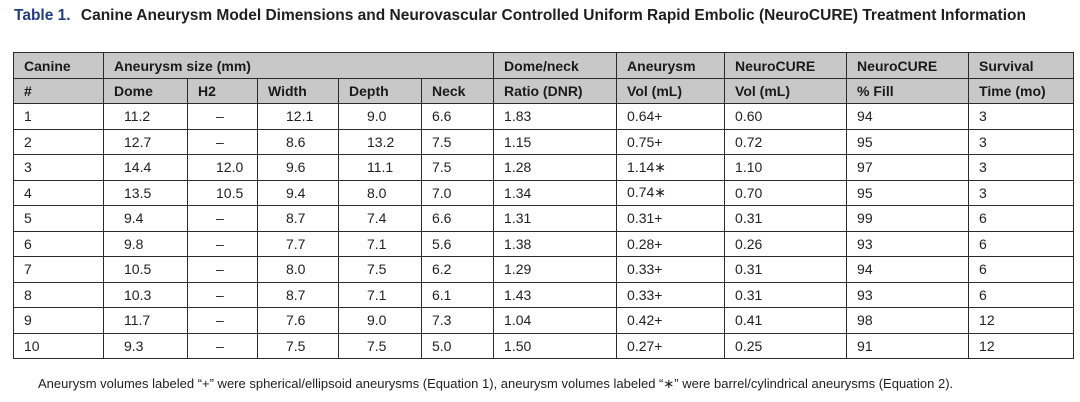 The height and width of the screenshot is (402, 1080). I want to click on cell-ratio-dnr: 1.31, so click(555, 218).